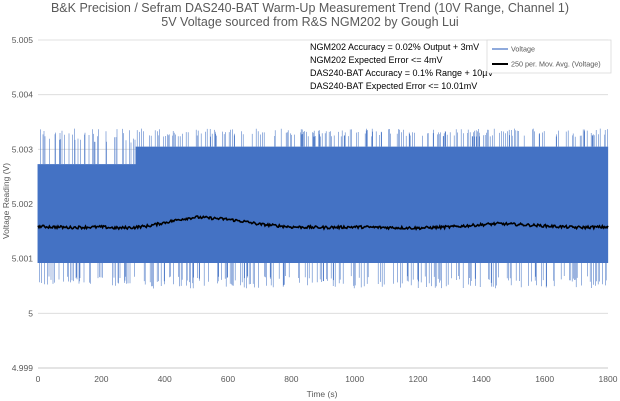  I want to click on x-tick-label: 0, so click(38, 379).